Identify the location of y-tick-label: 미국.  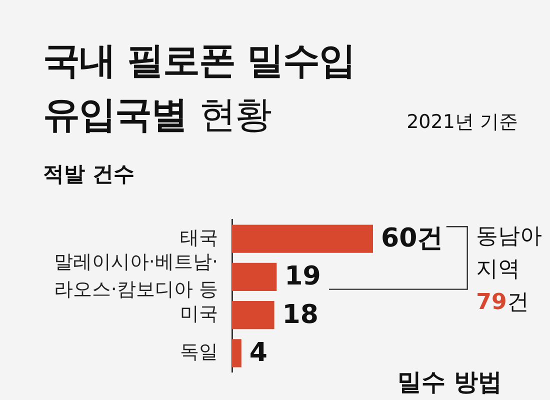
(199, 313).